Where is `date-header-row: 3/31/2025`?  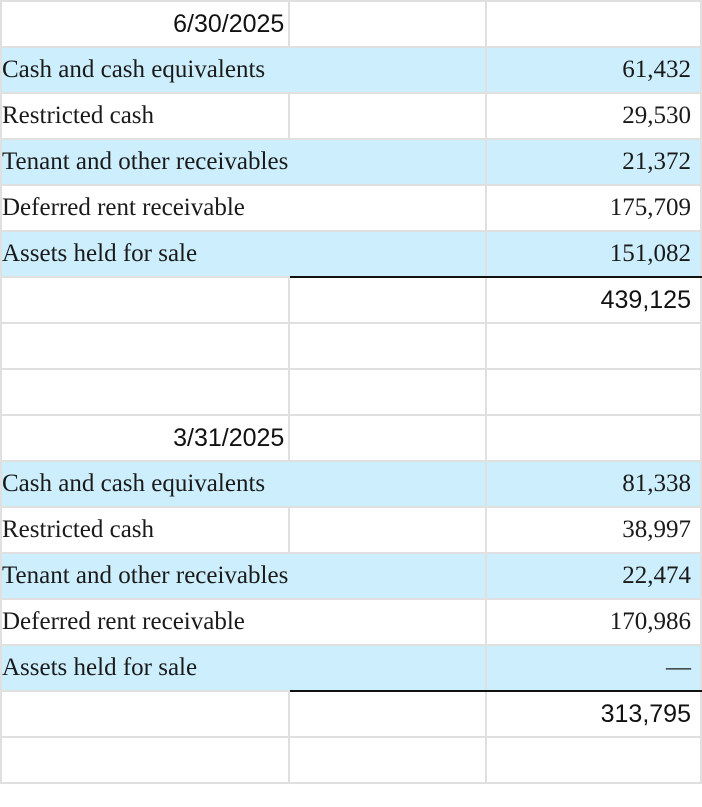
date-header-row: 3/31/2025 is located at coordinates (351, 438).